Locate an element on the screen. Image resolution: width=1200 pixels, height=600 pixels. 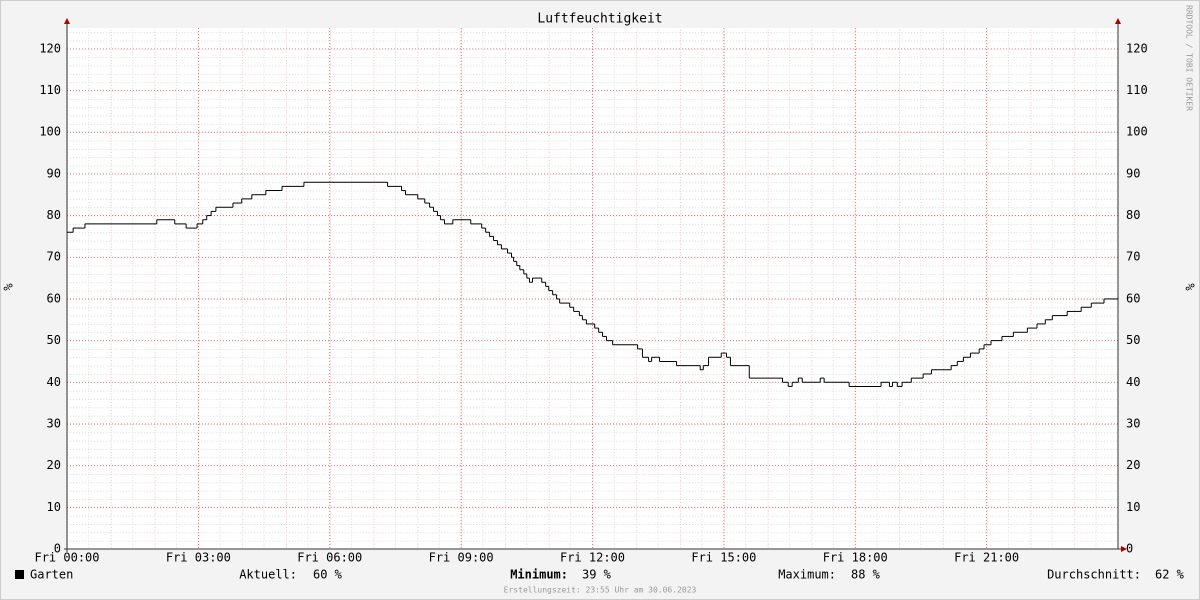
stat-label: Minimum: is located at coordinates (539, 575).